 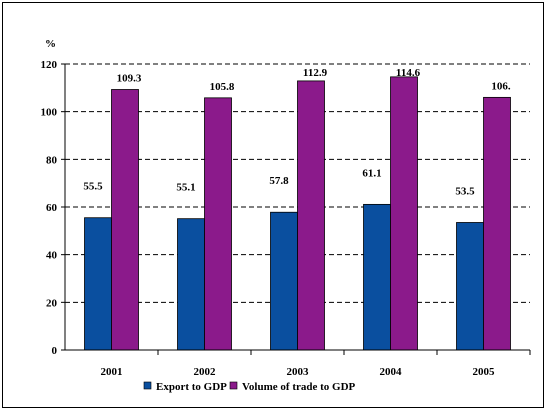 What do you see at coordinates (371, 173) in the screenshot?
I see `data-label: 61.1` at bounding box center [371, 173].